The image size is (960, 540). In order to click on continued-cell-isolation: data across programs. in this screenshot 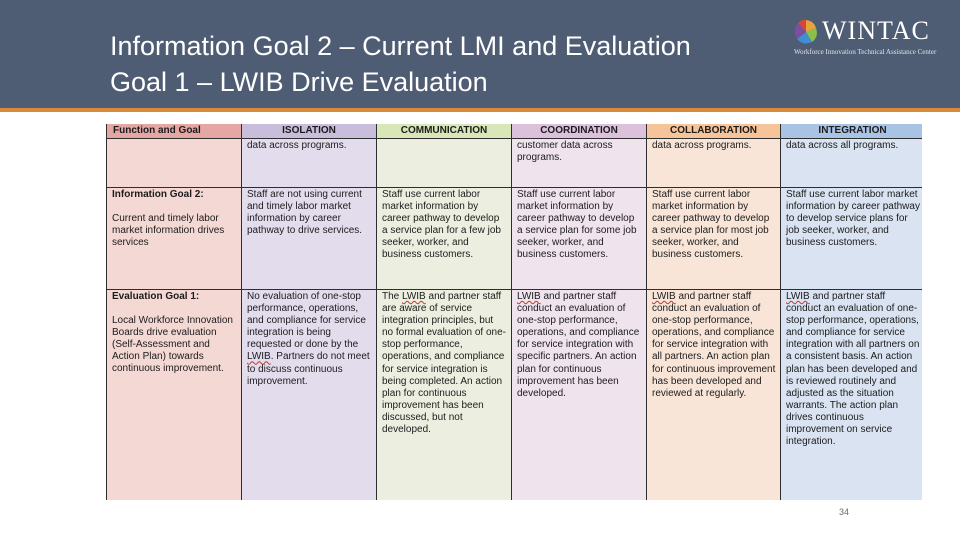, I will do `click(309, 163)`.